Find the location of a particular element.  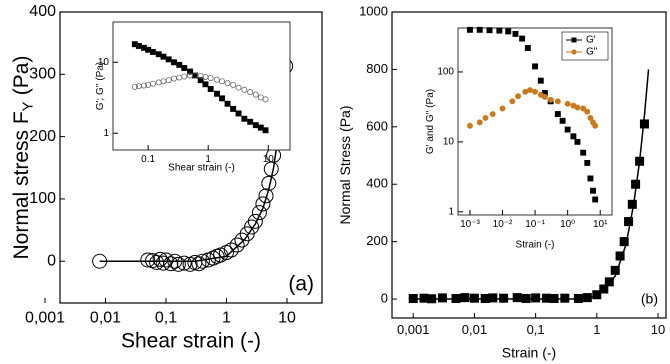

x-tick-label: 10 is located at coordinates (658, 329).